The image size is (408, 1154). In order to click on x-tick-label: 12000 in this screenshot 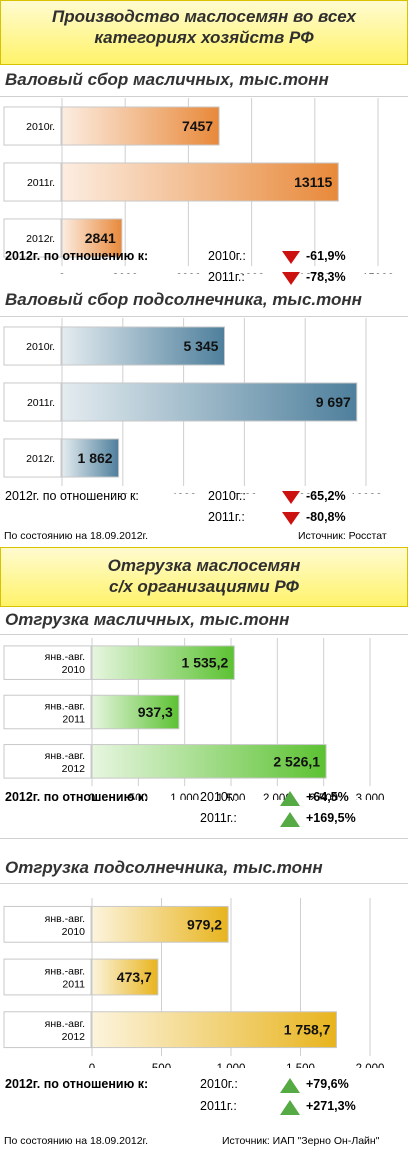, I will do `click(315, 273)`.